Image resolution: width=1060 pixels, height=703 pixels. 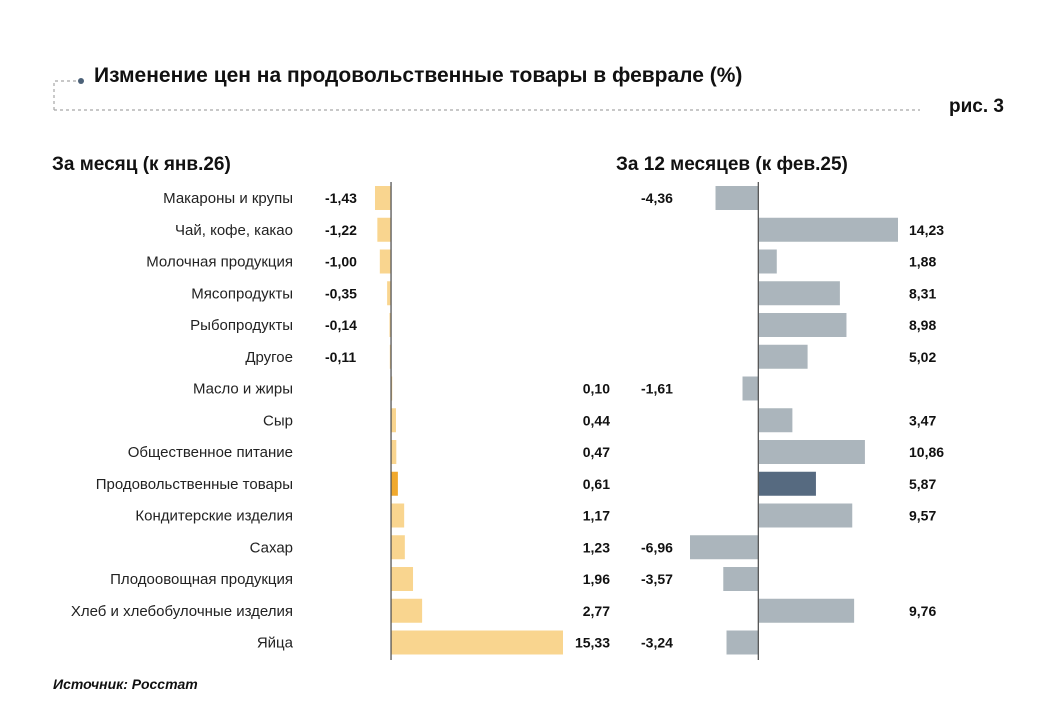 I want to click on month-bar-плодоовощная-продукция, so click(x=402, y=579).